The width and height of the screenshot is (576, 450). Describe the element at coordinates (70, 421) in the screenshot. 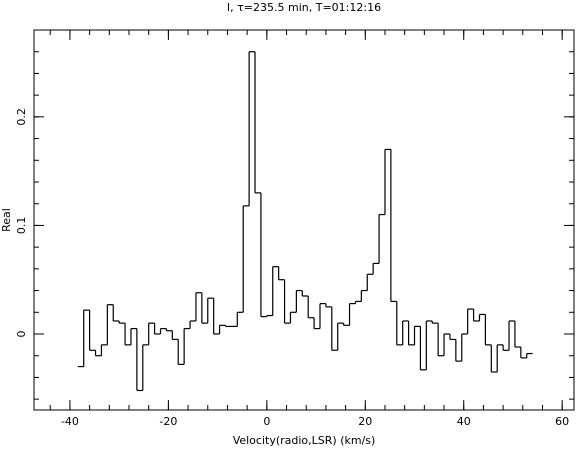

I see `x-tick-label: -40` at that location.